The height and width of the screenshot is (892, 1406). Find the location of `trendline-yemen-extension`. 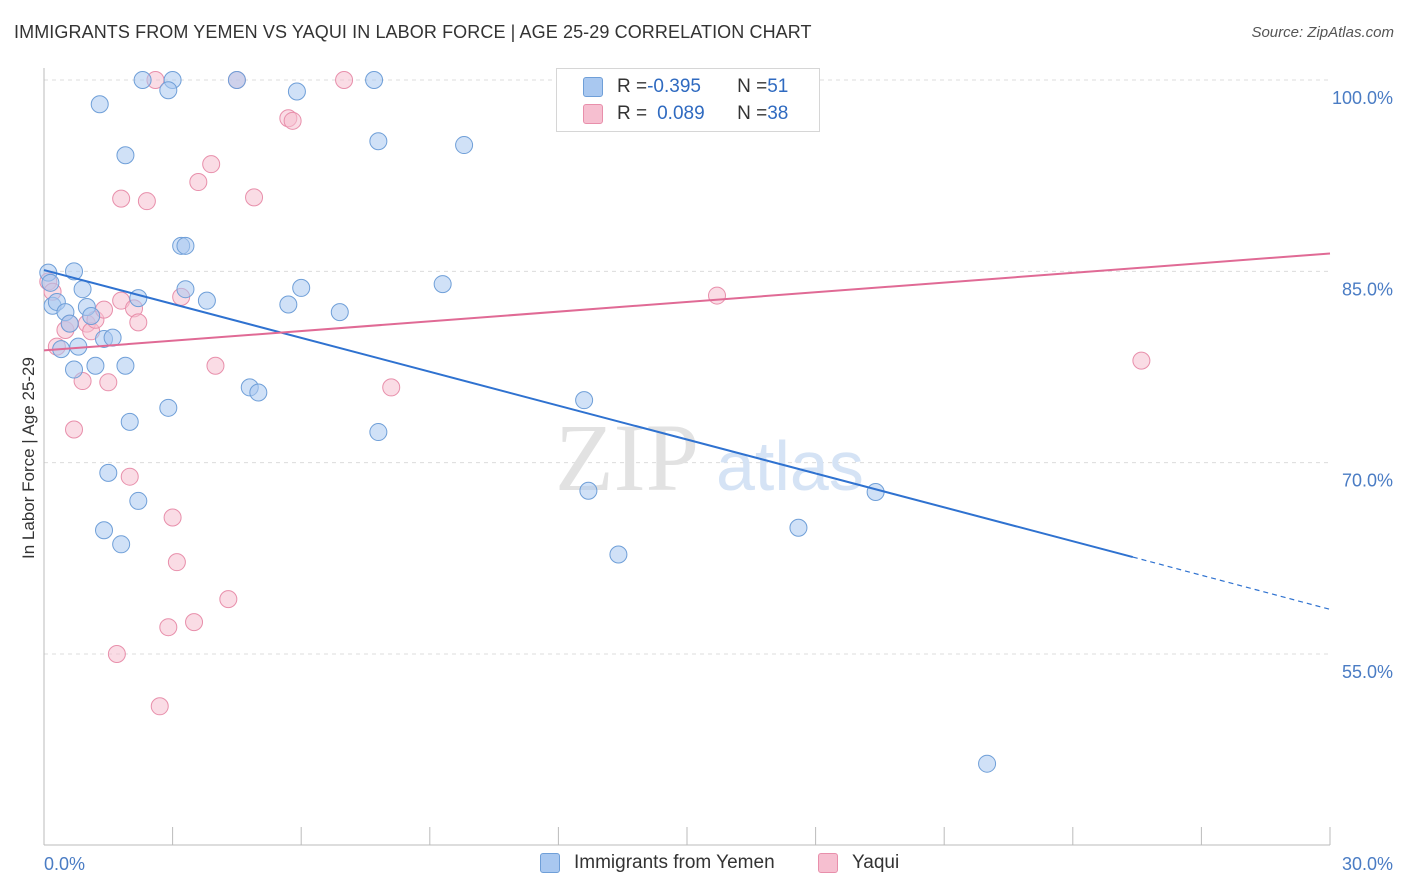

trendline-yemen-extension is located at coordinates (1231, 583).